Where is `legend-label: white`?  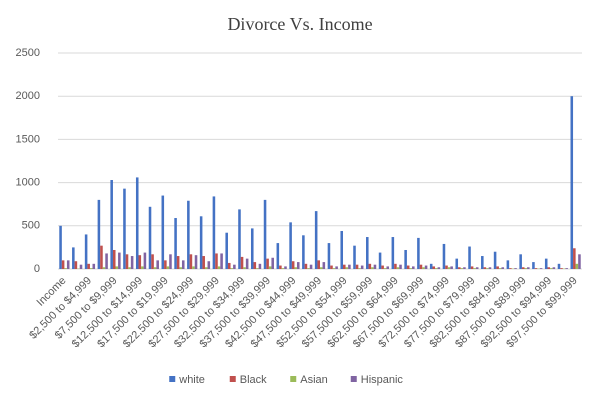 legend-label: white is located at coordinates (191, 380).